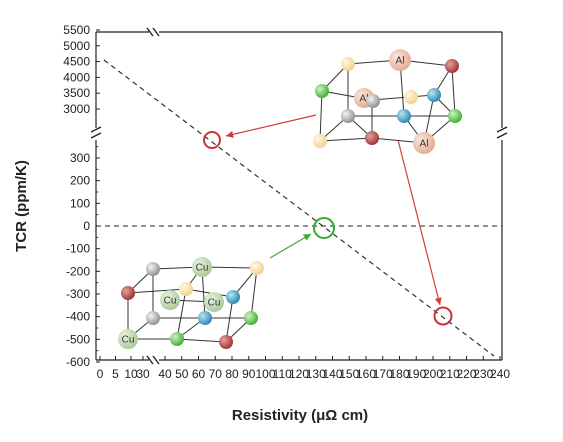 Image resolution: width=563 pixels, height=442 pixels. I want to click on x-tick-label: 0, so click(100, 374).